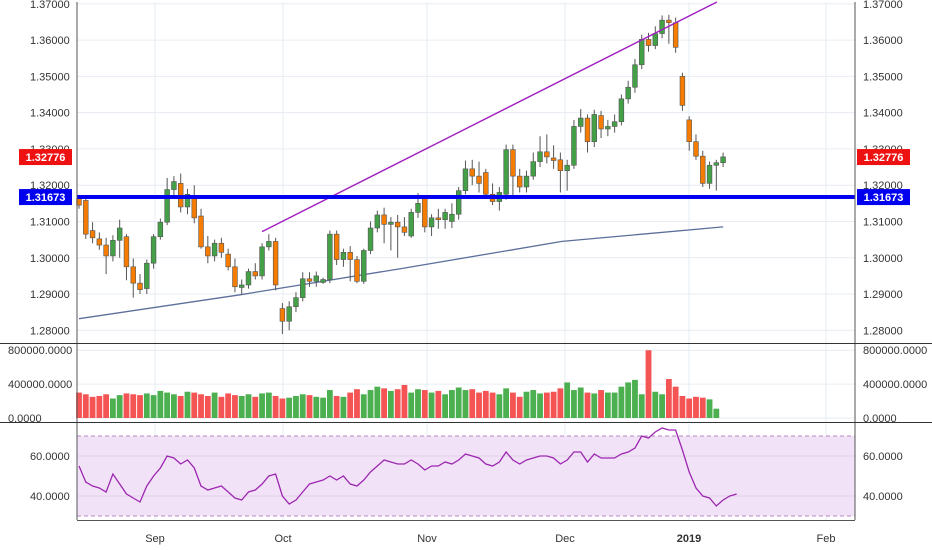 This screenshot has width=932, height=550. I want to click on price-tick-label-right: 1.29000, so click(883, 295).